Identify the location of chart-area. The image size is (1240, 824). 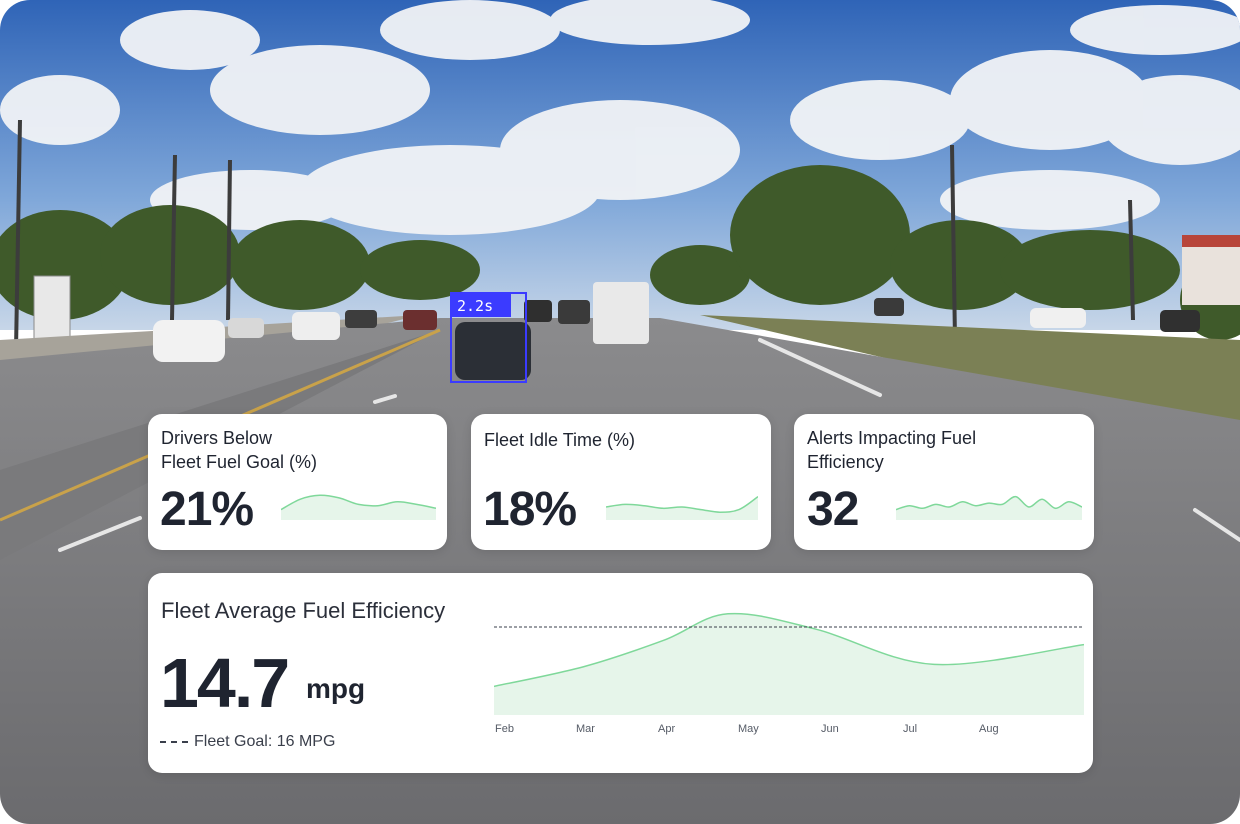
(789, 664).